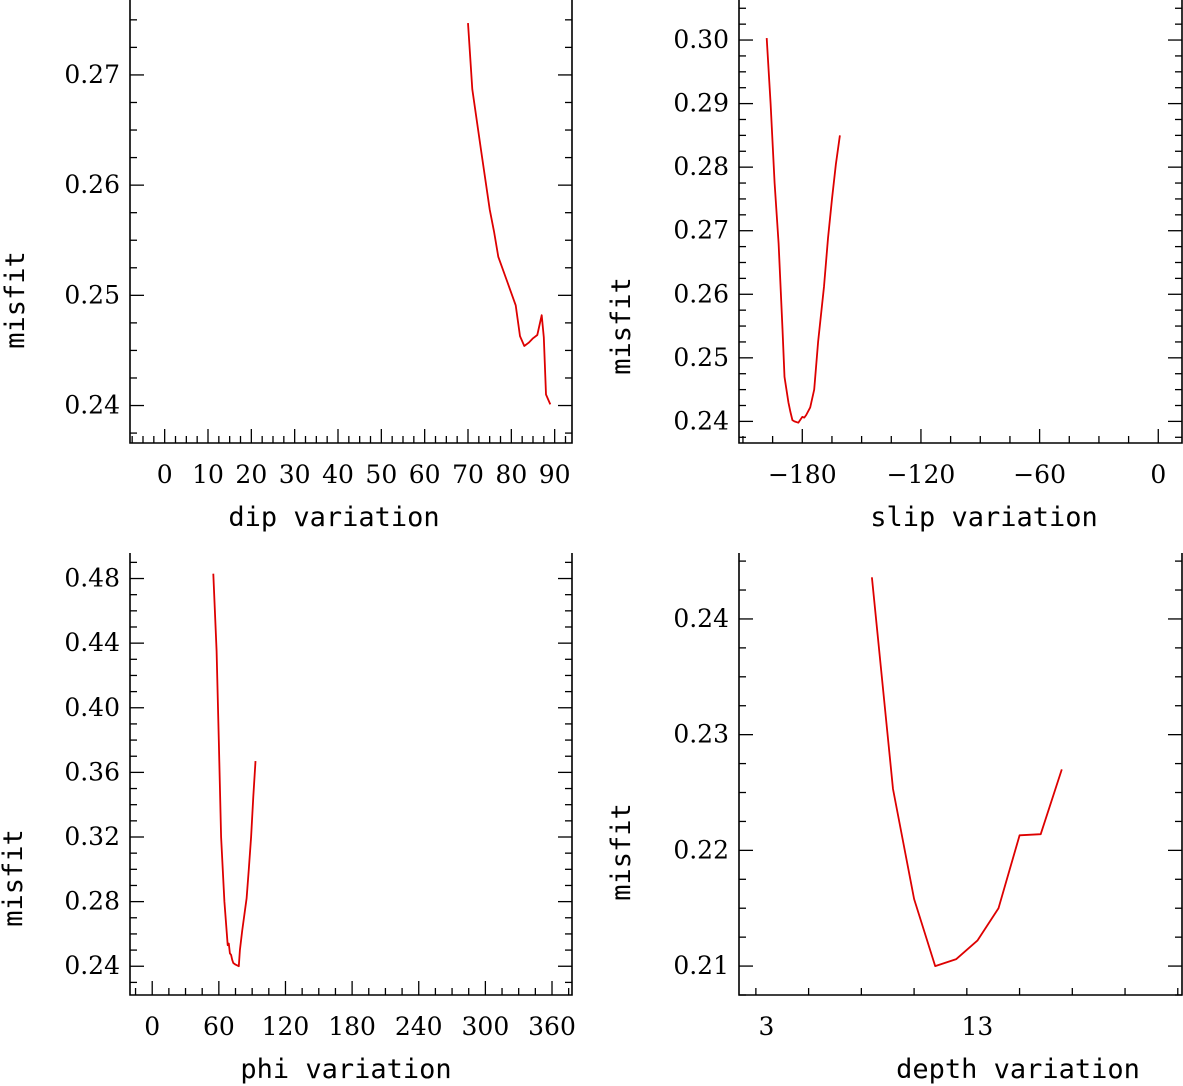 Image resolution: width=1183 pixels, height=1086 pixels. What do you see at coordinates (338, 474) in the screenshot?
I see `x-tick-label: 40` at bounding box center [338, 474].